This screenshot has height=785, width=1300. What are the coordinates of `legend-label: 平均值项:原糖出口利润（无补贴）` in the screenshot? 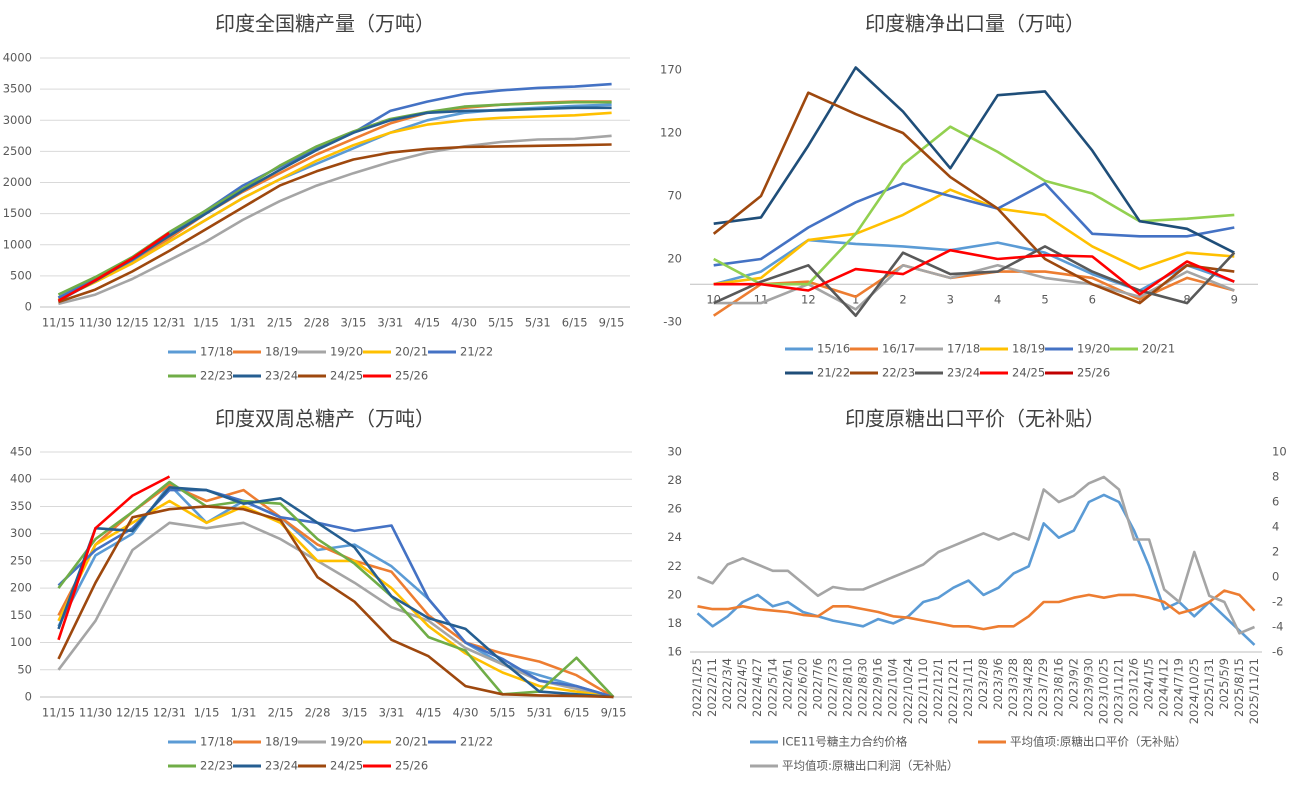 It's located at (870, 766).